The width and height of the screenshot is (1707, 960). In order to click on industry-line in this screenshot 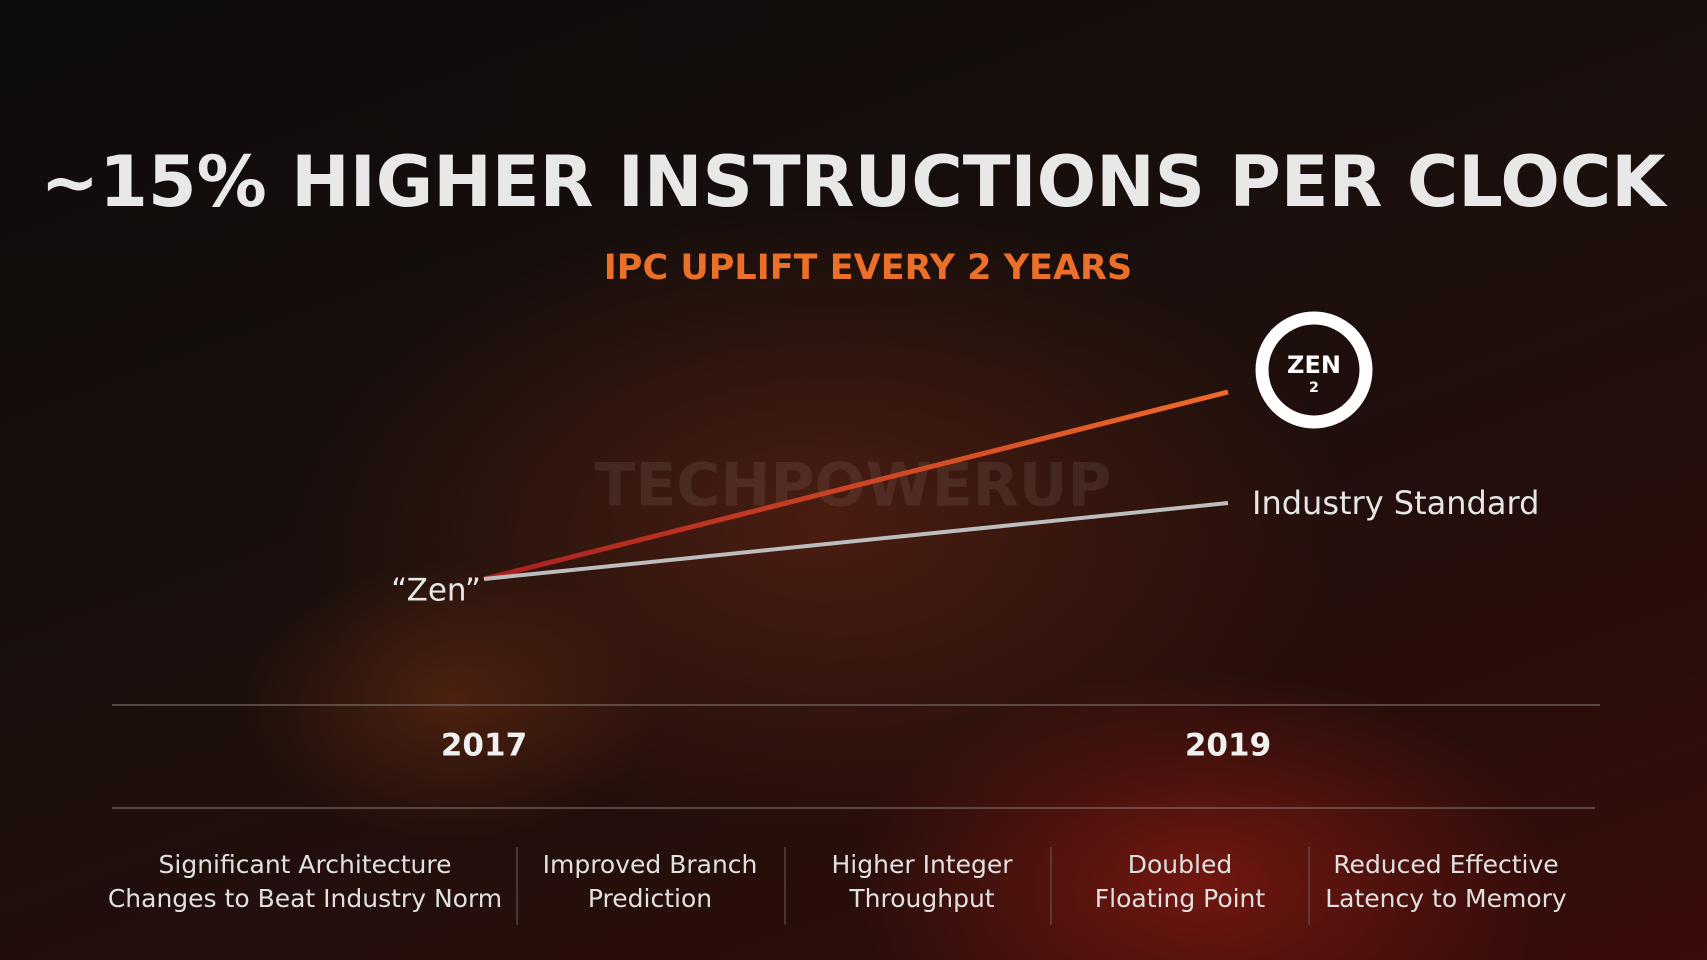, I will do `click(856, 541)`.